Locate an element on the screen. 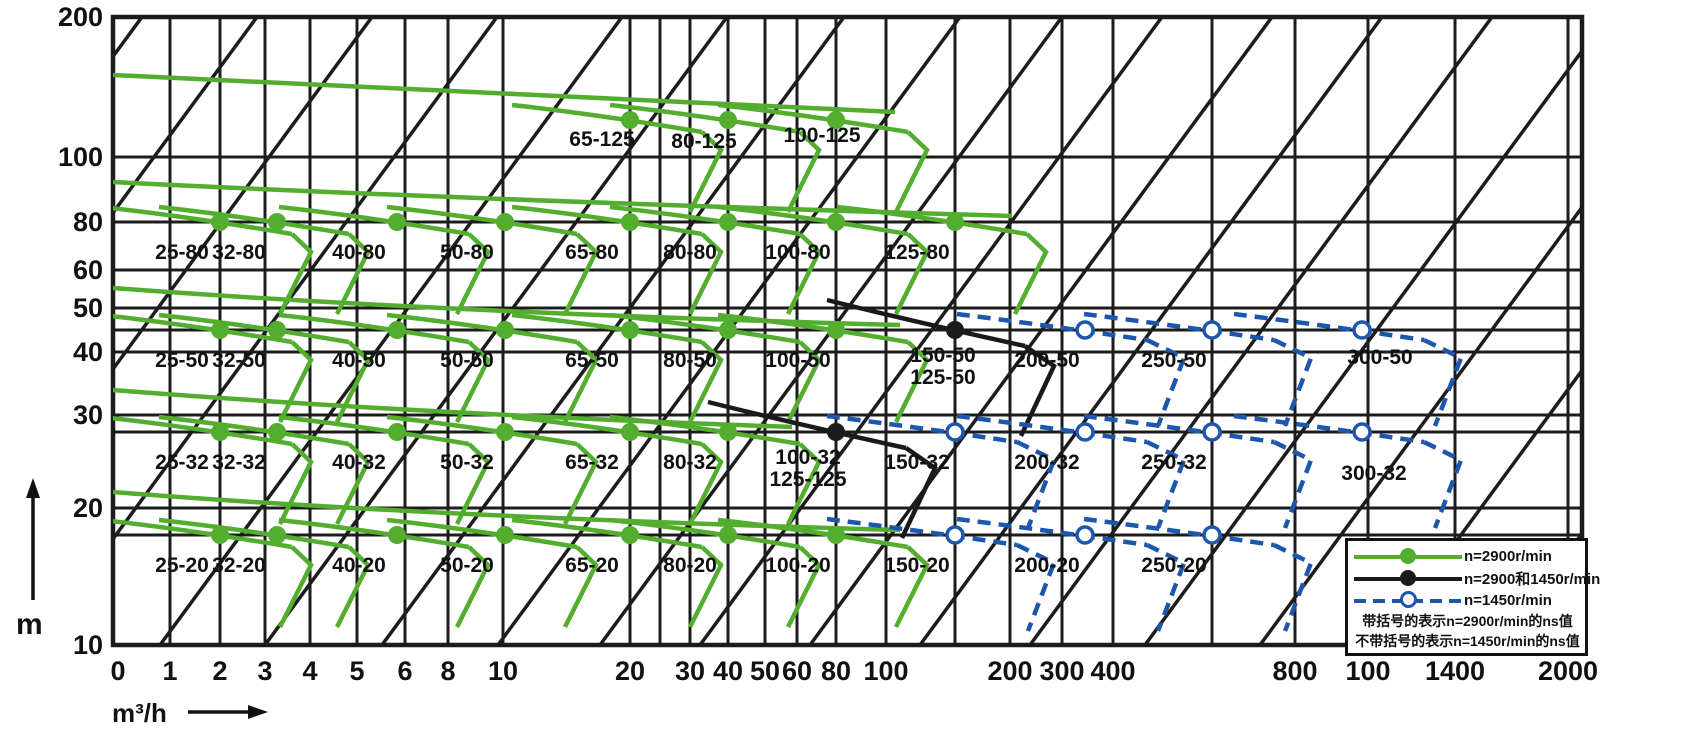 The image size is (1695, 748). legend-label-2900: n=2900r/min is located at coordinates (1508, 556).